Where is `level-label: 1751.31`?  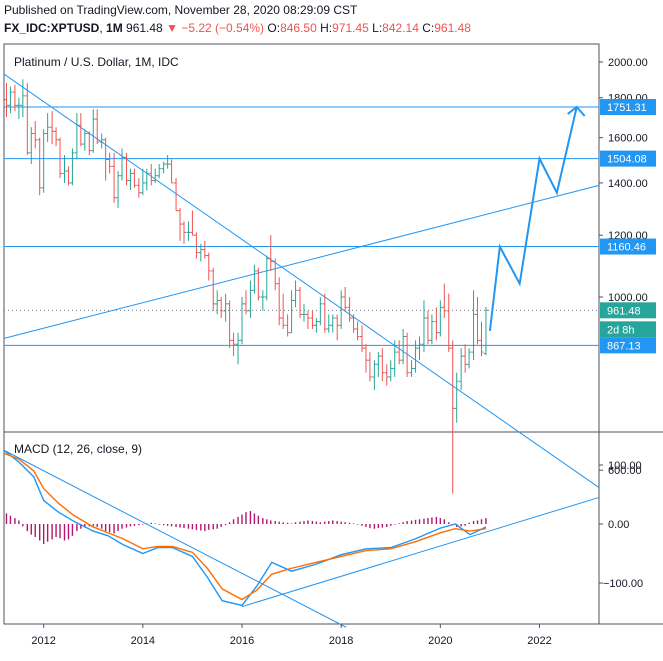
level-label: 1751.31 is located at coordinates (628, 107).